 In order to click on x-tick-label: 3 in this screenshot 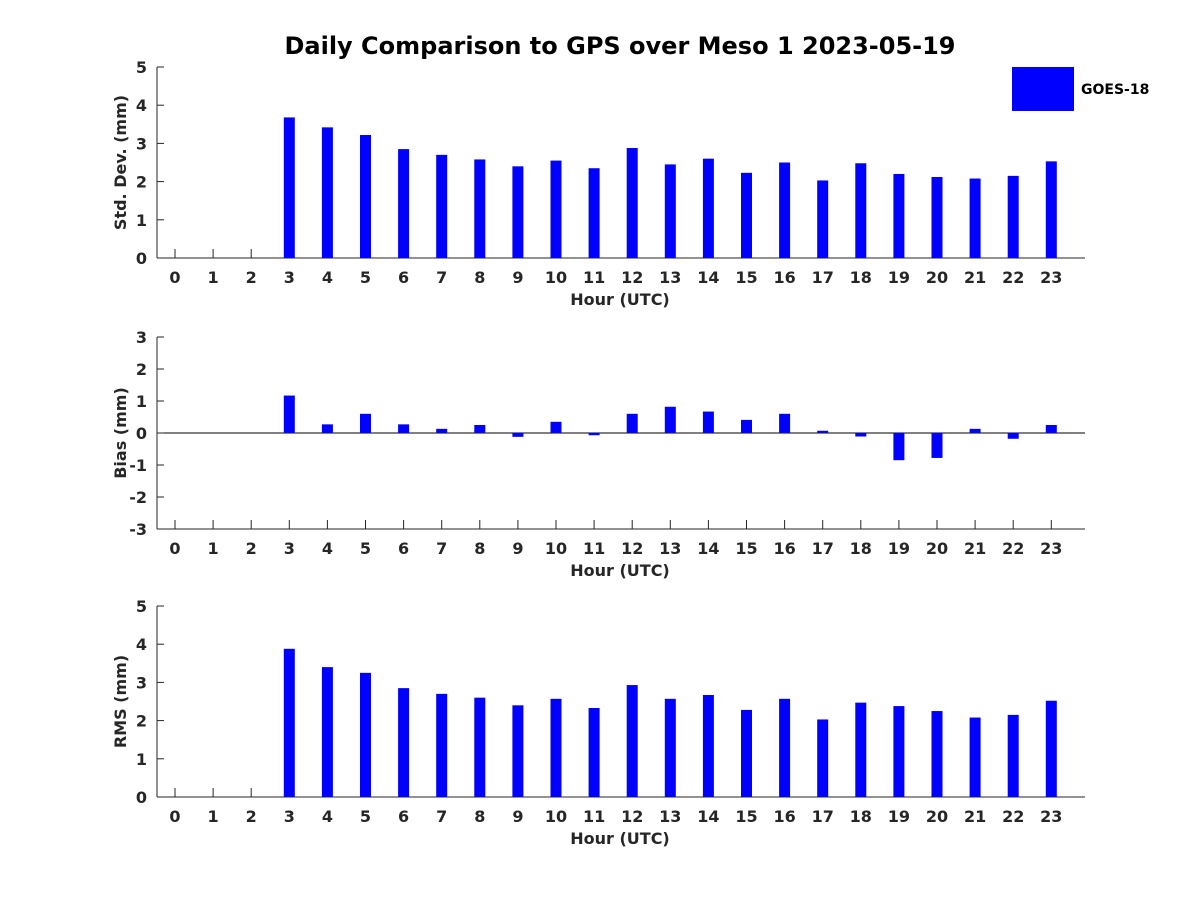, I will do `click(289, 816)`.